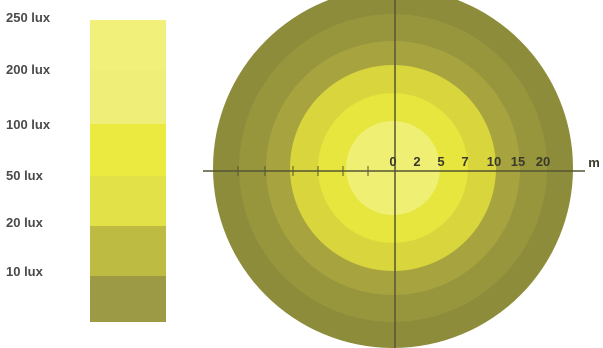 The height and width of the screenshot is (348, 603). I want to click on ring-inner, so click(393, 168).